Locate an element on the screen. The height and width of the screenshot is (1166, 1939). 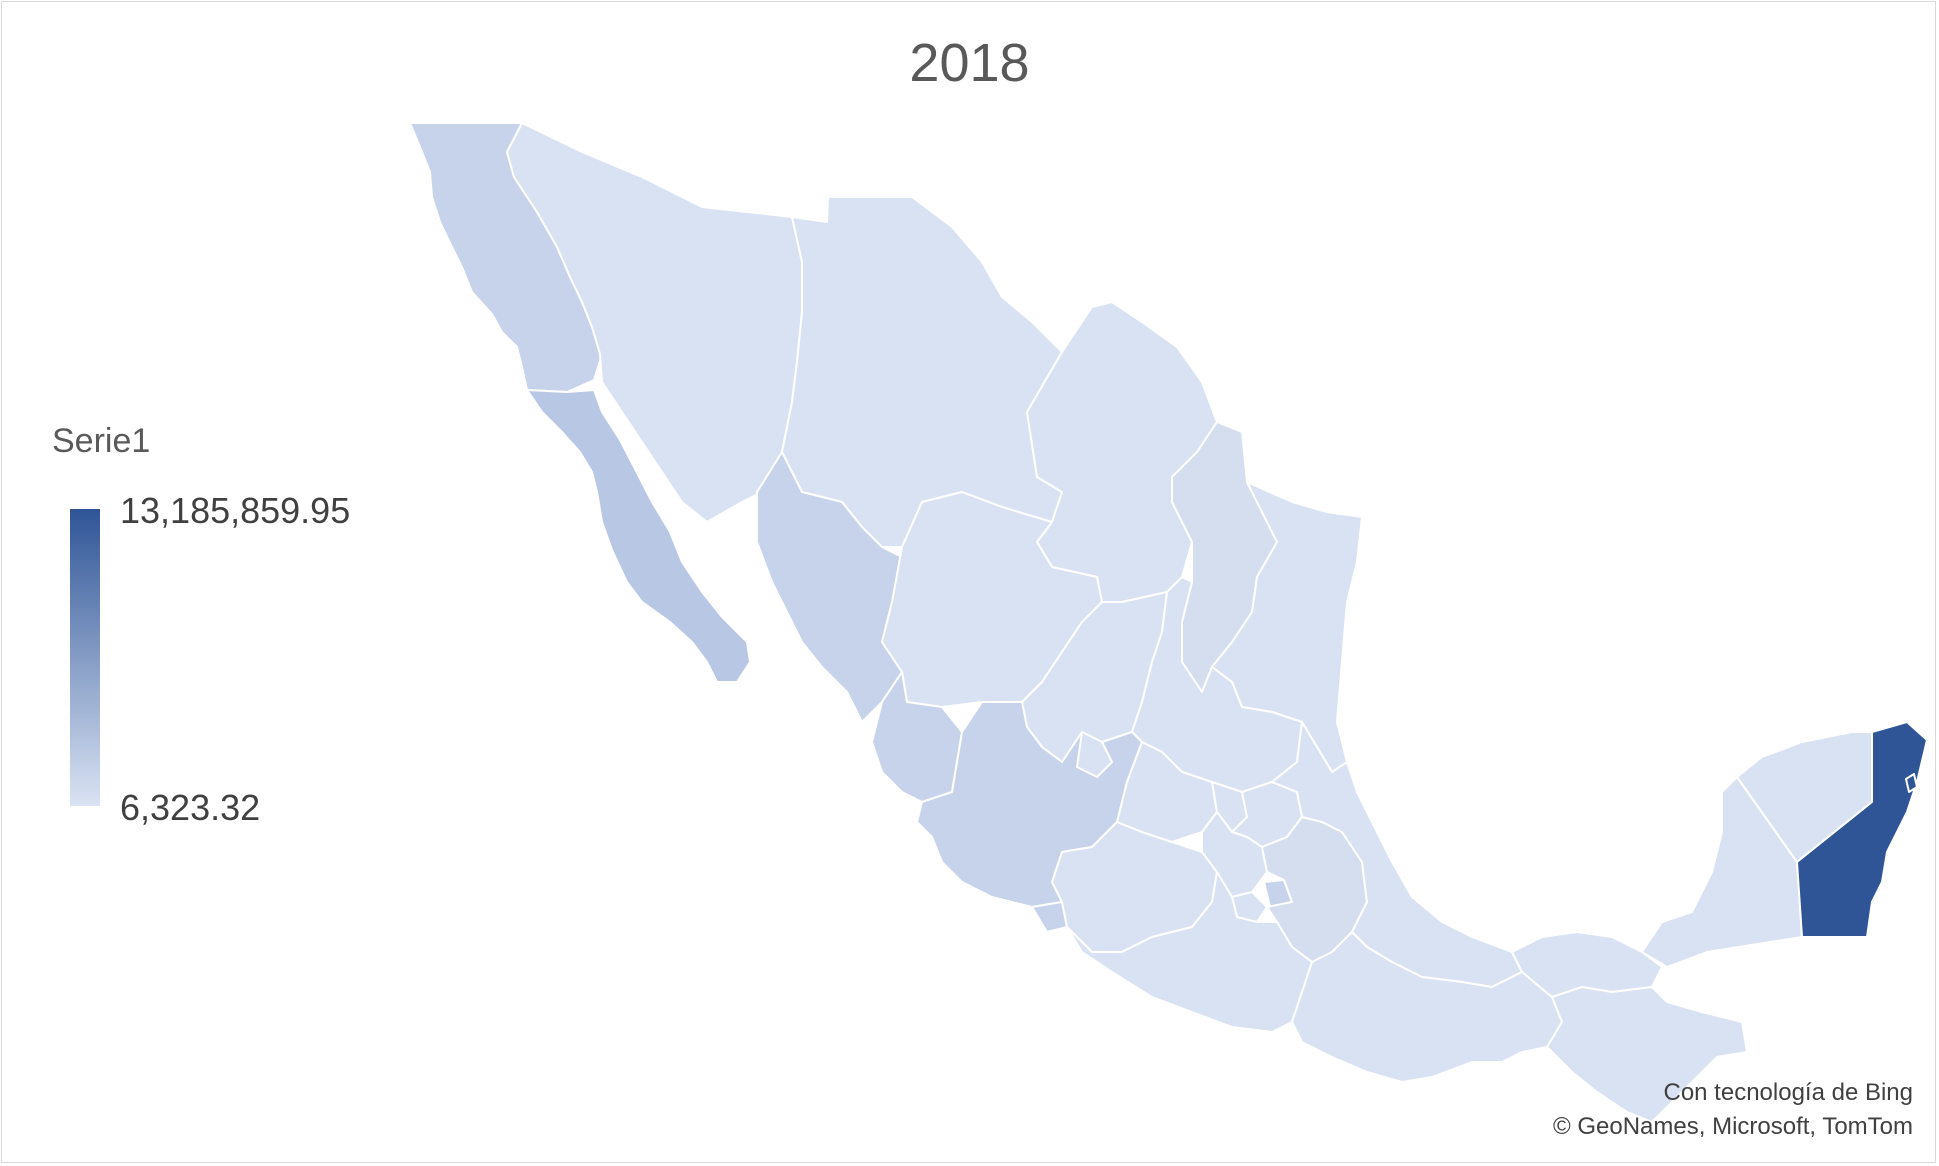
legend-color-scale is located at coordinates (85, 657).